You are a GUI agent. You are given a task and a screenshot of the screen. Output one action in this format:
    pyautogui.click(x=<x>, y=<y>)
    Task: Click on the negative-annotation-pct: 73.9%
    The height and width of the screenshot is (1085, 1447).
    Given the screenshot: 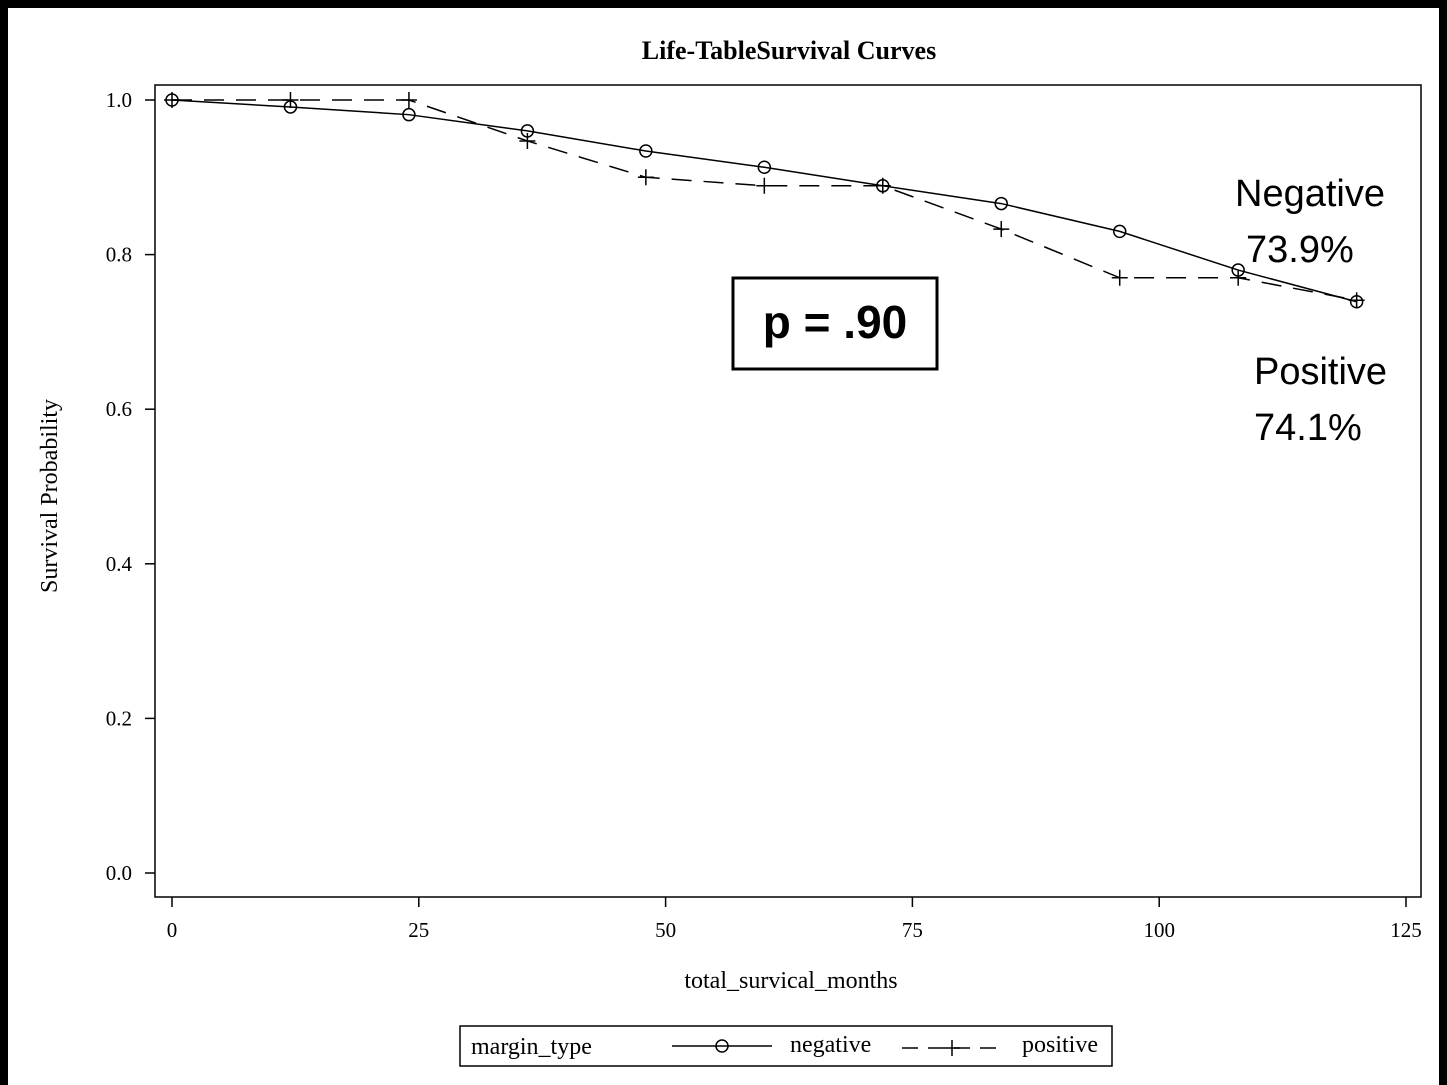 What is the action you would take?
    pyautogui.click(x=1300, y=250)
    